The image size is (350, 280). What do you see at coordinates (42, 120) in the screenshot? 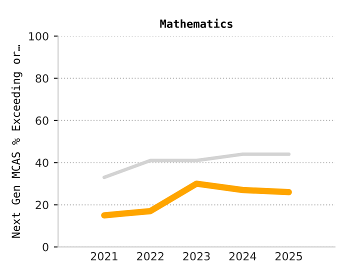
I see `y-tick-label: 60` at bounding box center [42, 120].